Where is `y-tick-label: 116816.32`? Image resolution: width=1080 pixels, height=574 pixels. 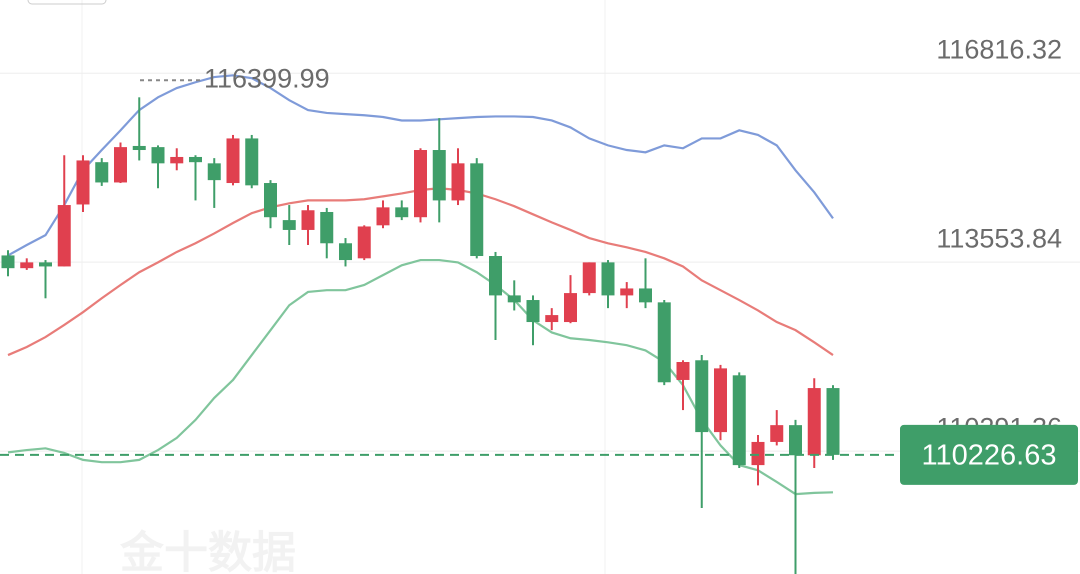 y-tick-label: 116816.32 is located at coordinates (999, 49).